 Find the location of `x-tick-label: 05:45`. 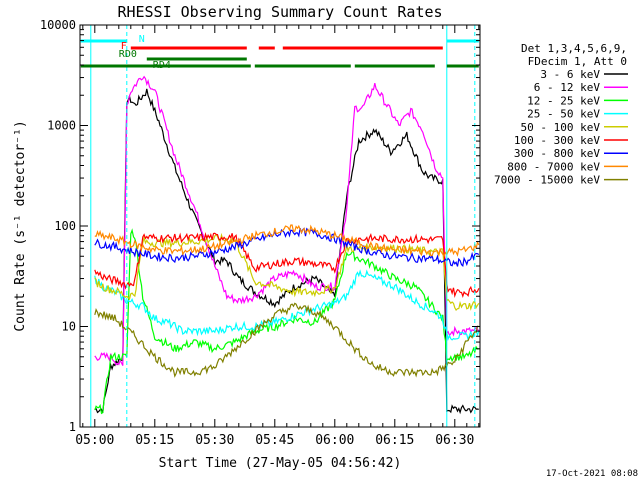

x-tick-label: 05:45 is located at coordinates (274, 440).